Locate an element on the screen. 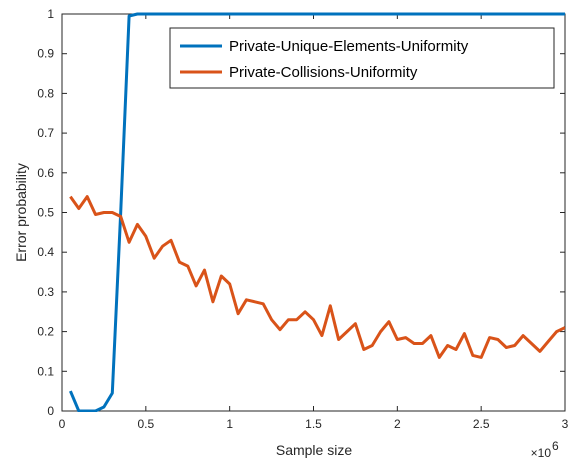  x-tick-label: 0 is located at coordinates (62, 424).